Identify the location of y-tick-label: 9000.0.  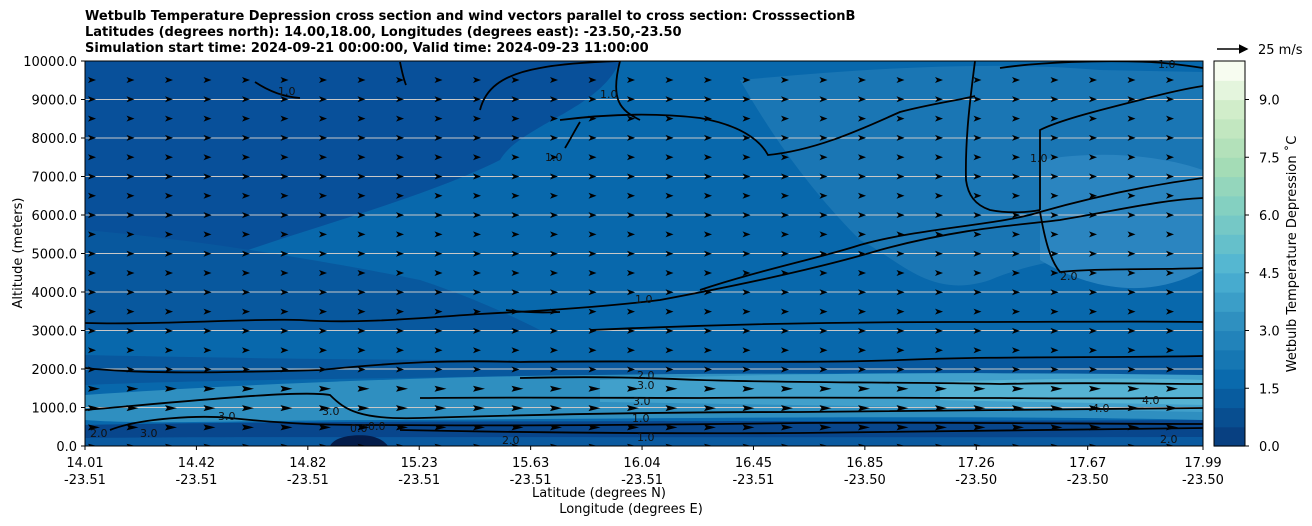
(55, 101).